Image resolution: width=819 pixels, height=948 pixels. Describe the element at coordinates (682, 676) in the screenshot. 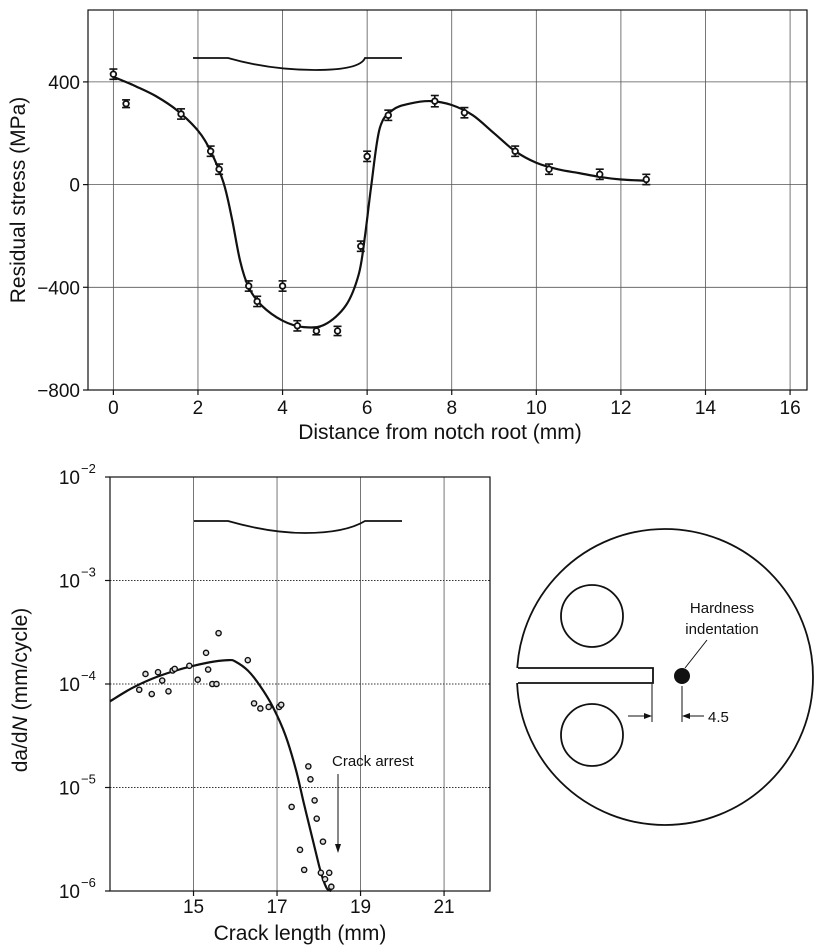

I see `hardness-indentation-dot` at that location.